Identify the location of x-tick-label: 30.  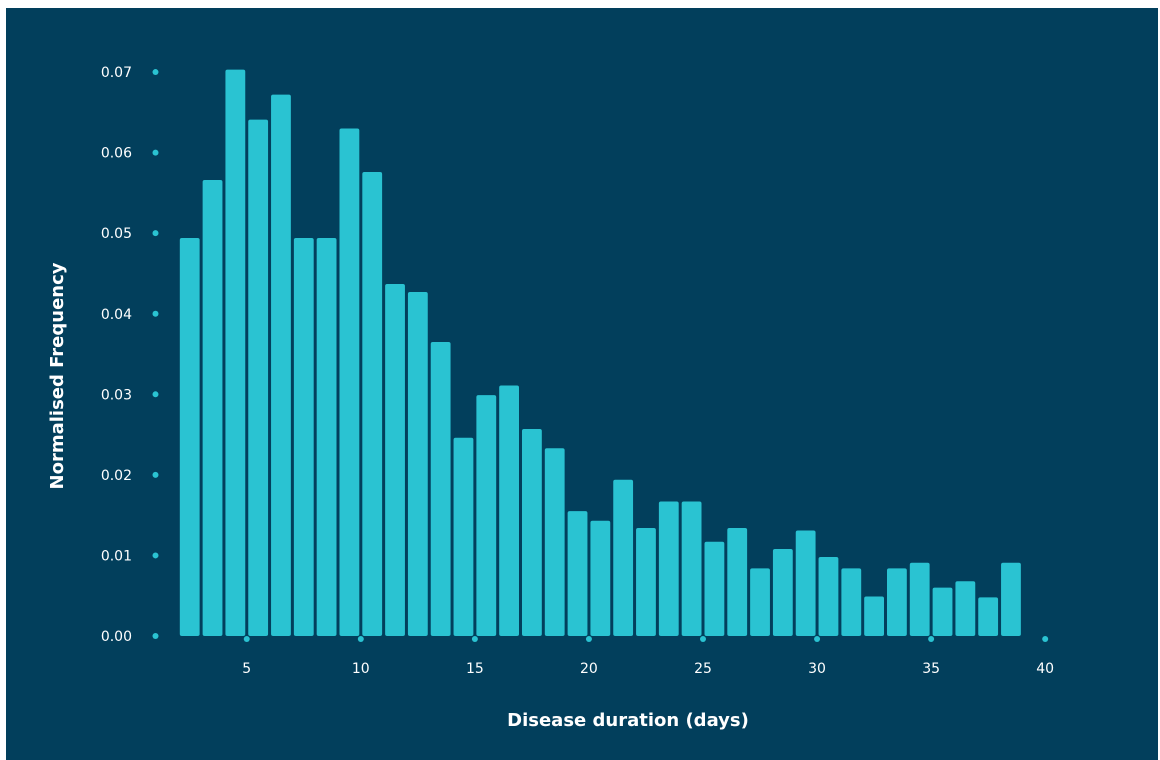
(817, 669).